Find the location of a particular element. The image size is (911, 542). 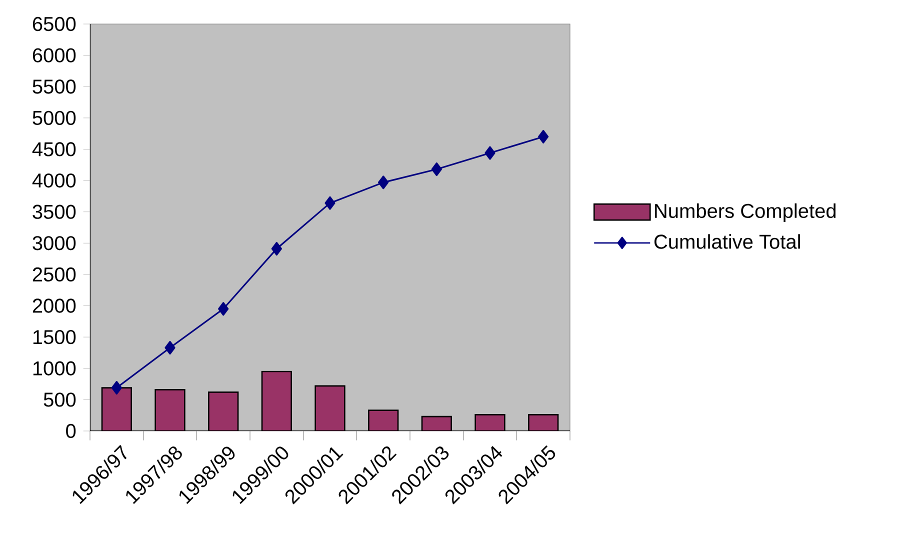

y-tick-label: 4500 is located at coordinates (54, 149).